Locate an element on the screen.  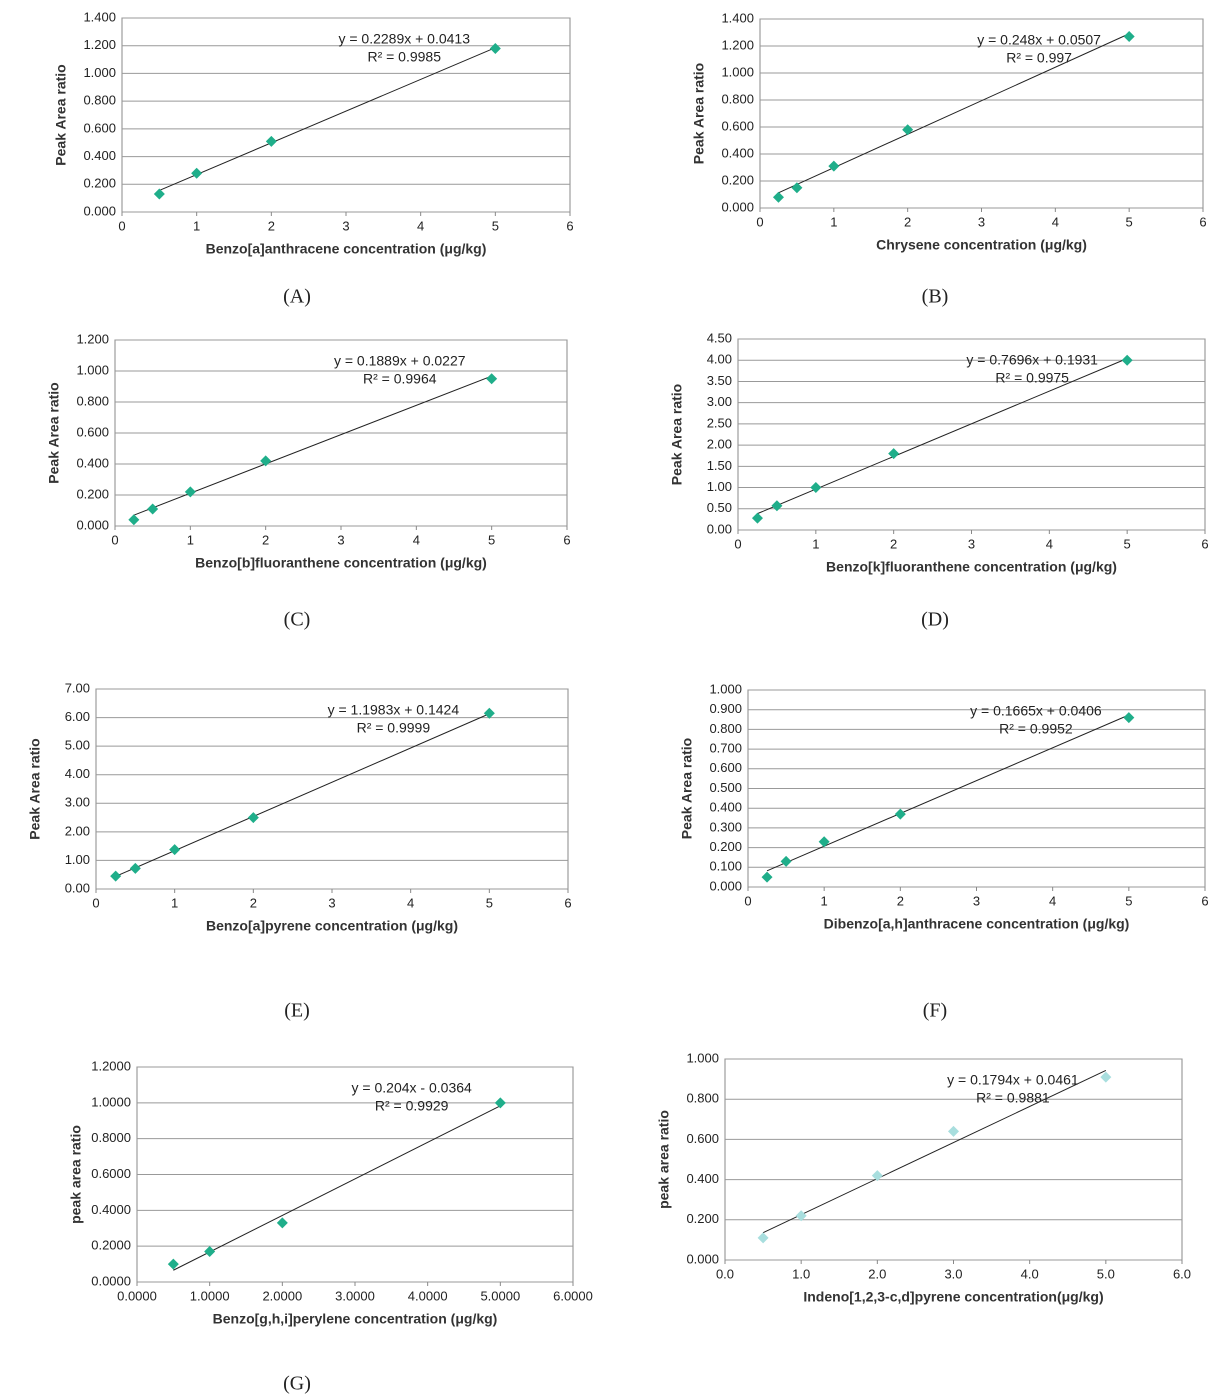
panel-label: (B) is located at coordinates (935, 297).